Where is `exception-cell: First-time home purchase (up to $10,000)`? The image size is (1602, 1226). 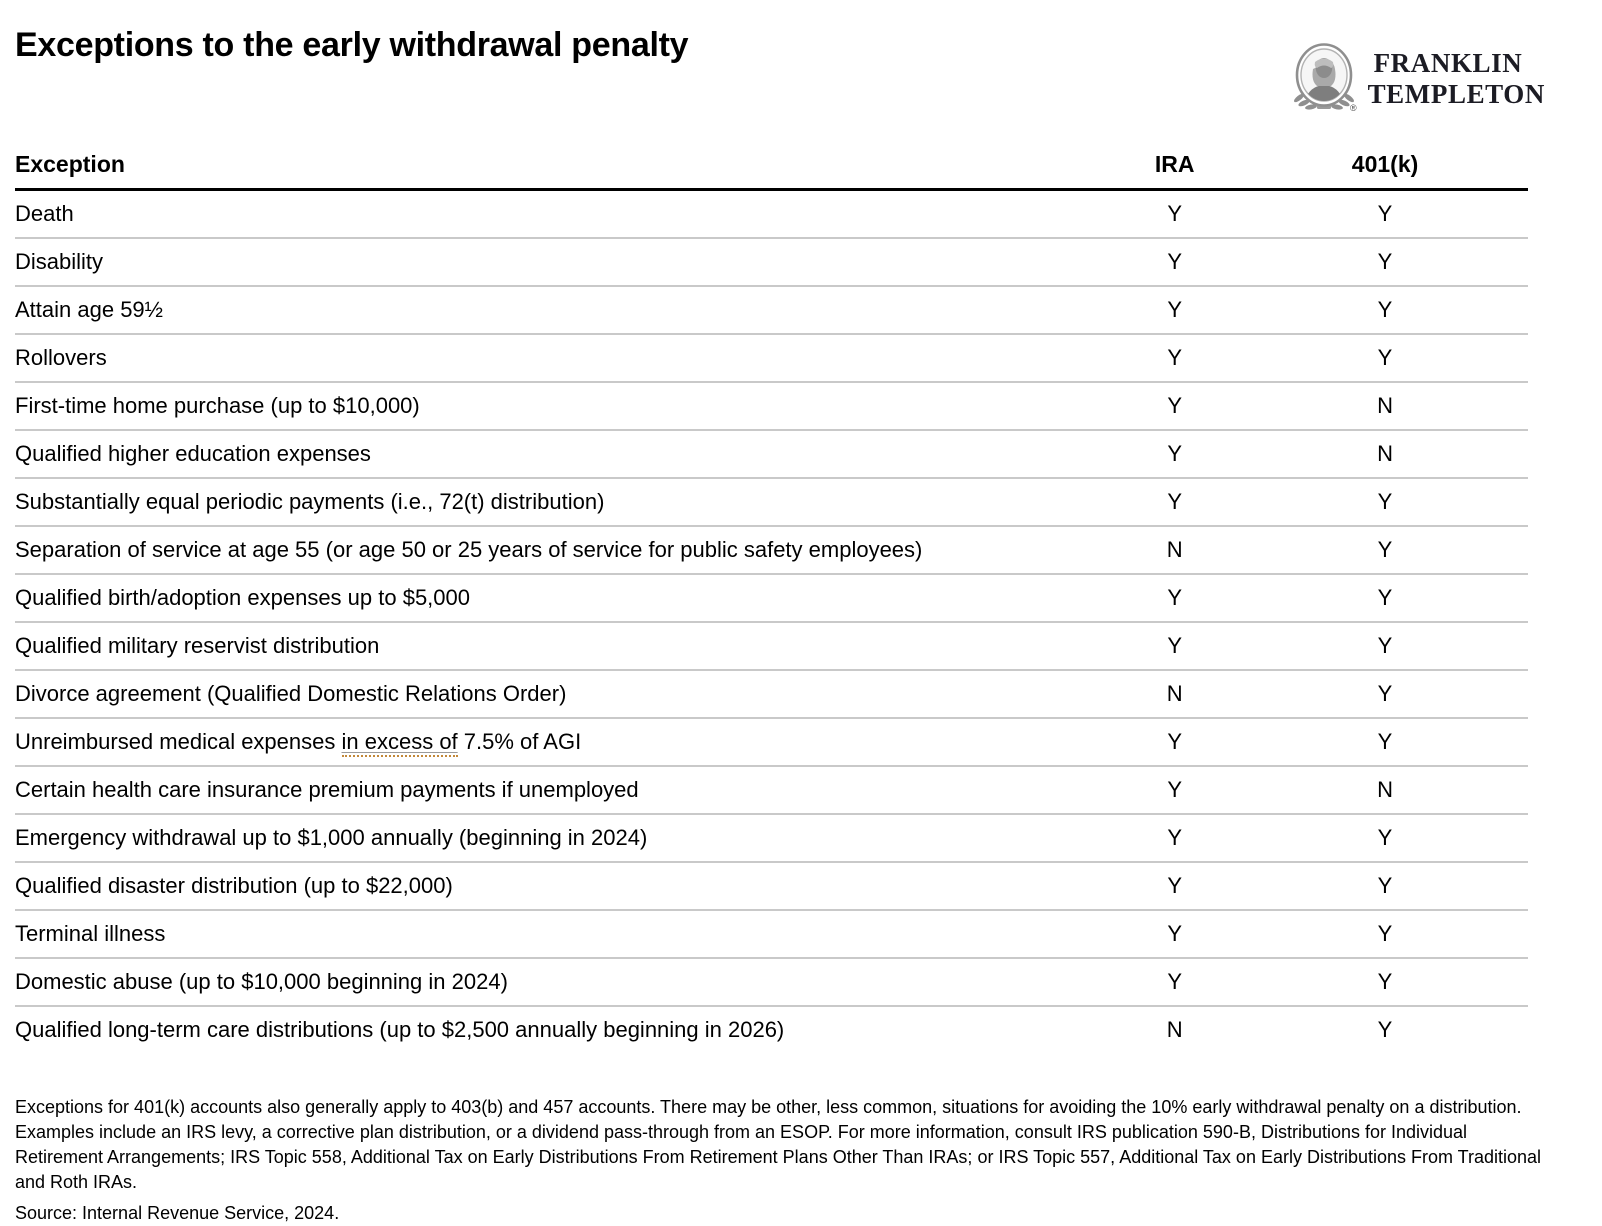
exception-cell: First-time home purchase (up to $10,000) is located at coordinates (217, 405).